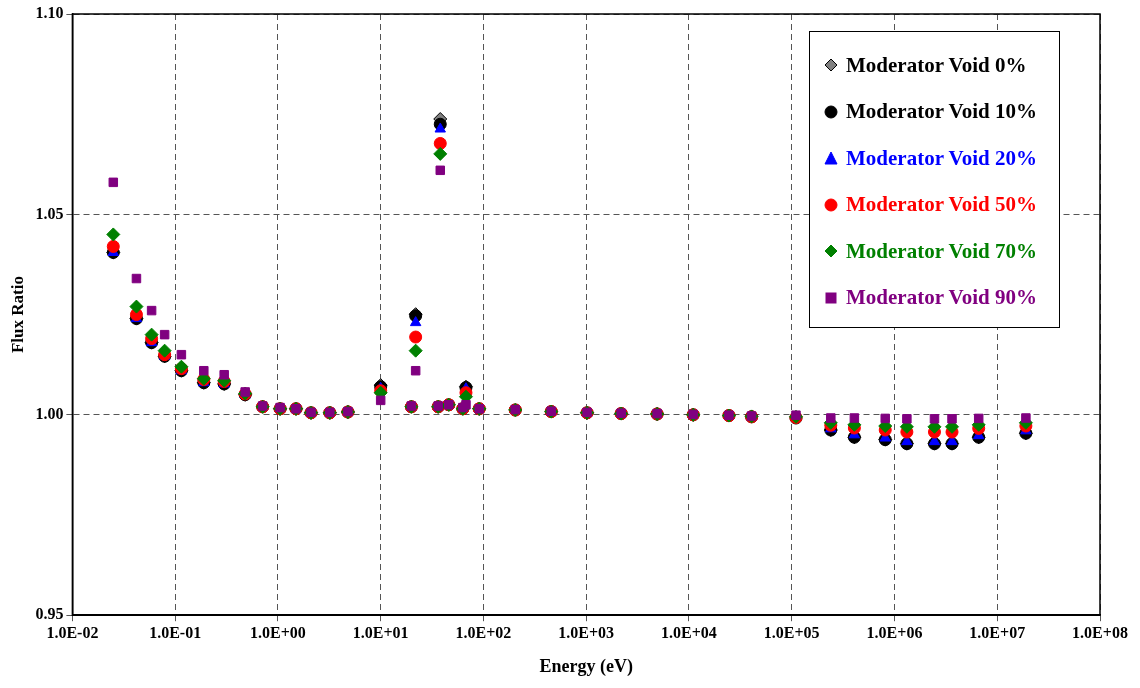  What do you see at coordinates (936, 65) in the screenshot?
I see `legend-label: Moderator Void 0%` at bounding box center [936, 65].